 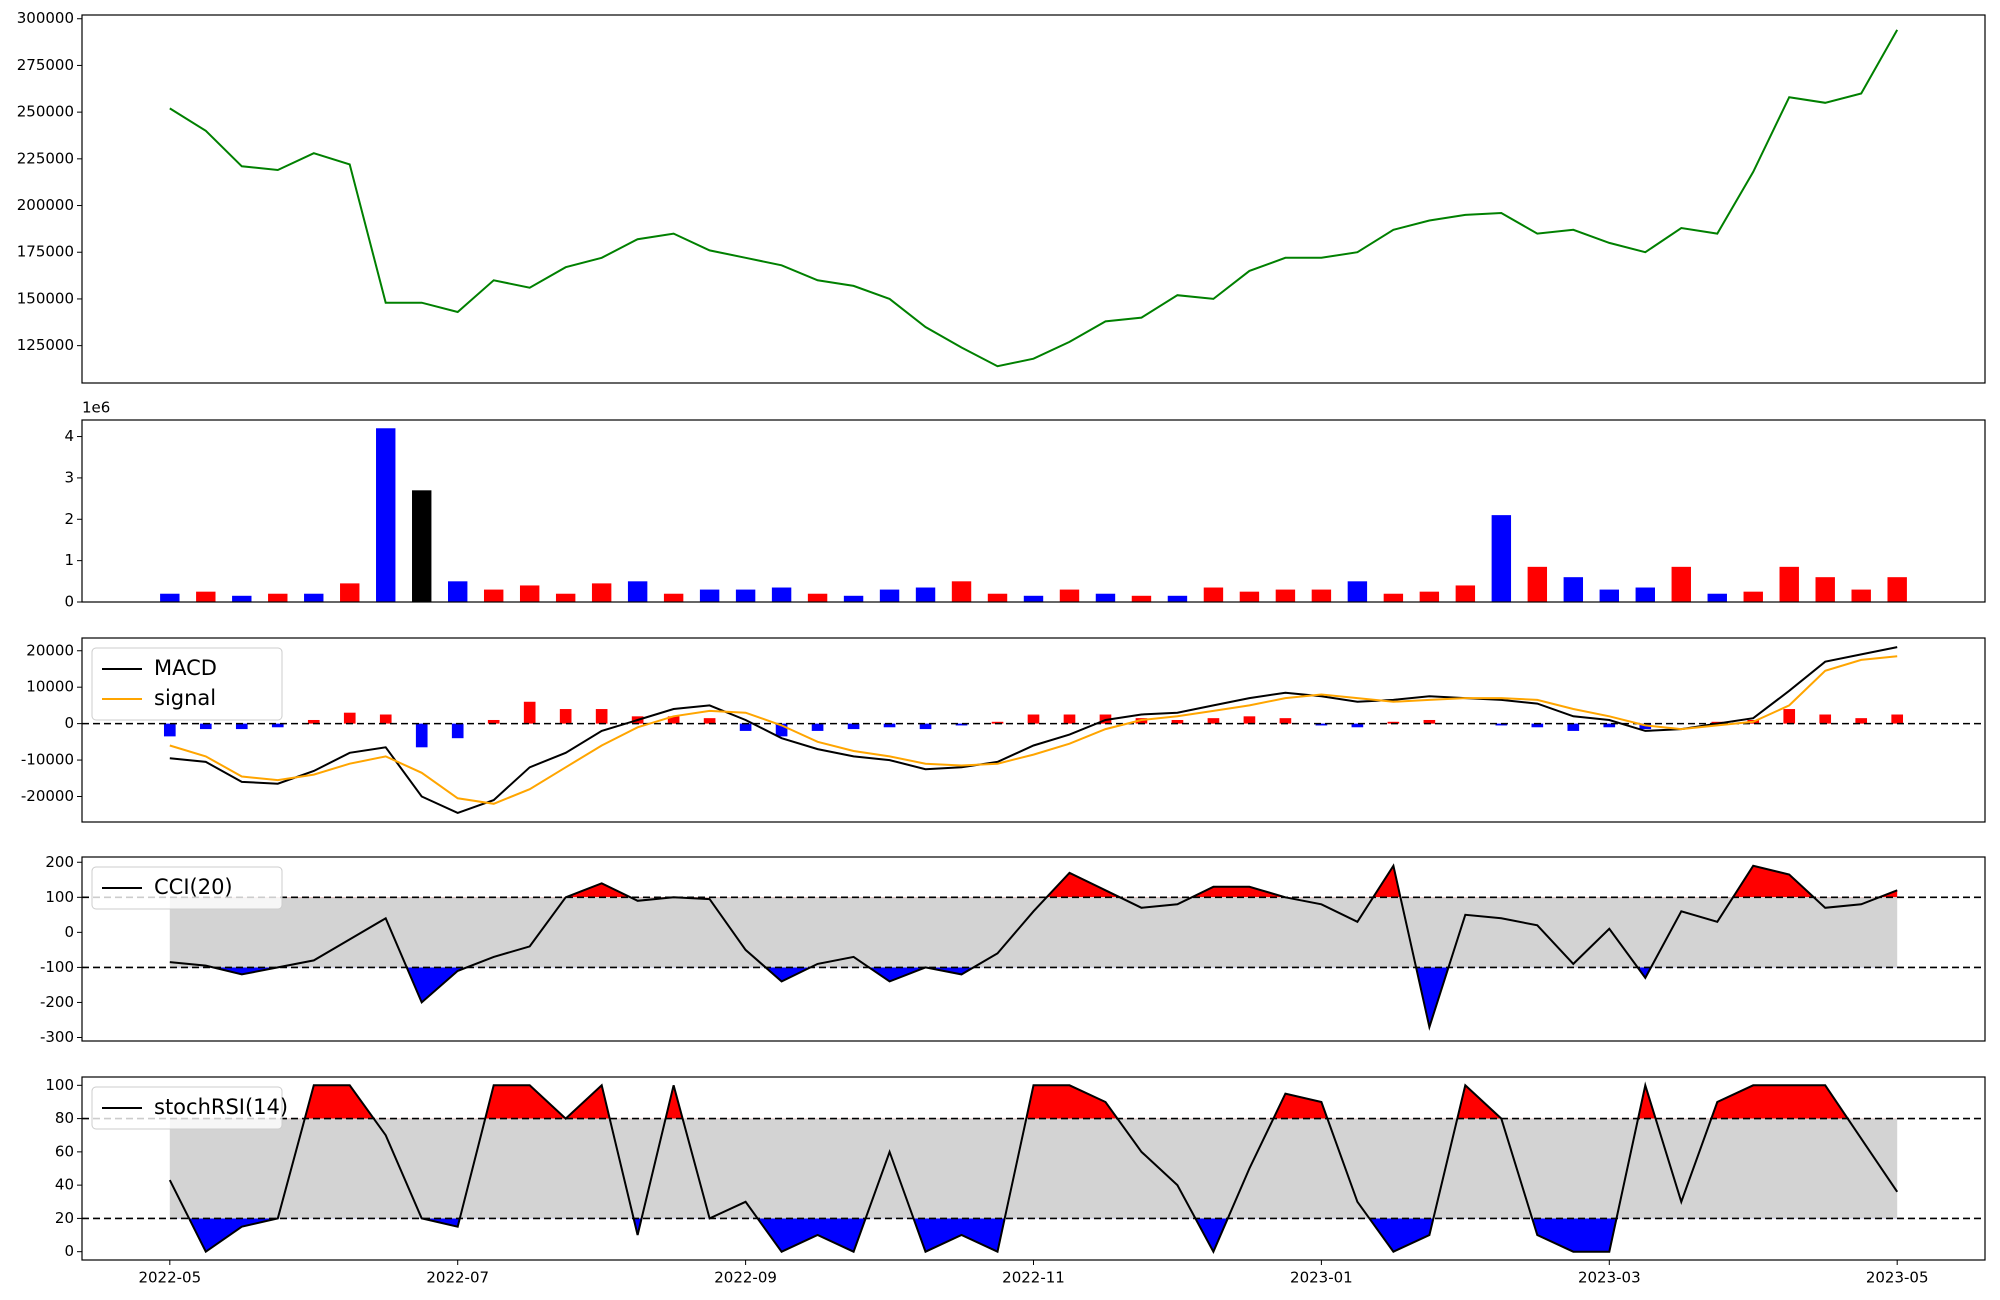 I want to click on y-tick-label: 250000, so click(x=45, y=112).